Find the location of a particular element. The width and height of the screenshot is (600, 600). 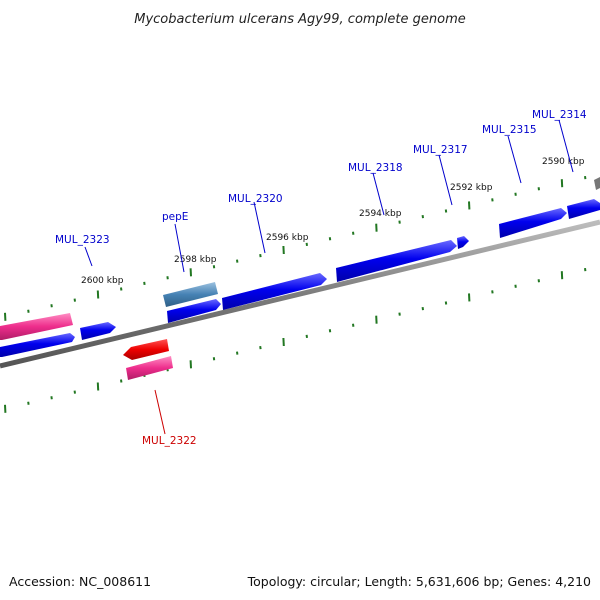

kbp-label: 2596 kbp is located at coordinates (287, 238).